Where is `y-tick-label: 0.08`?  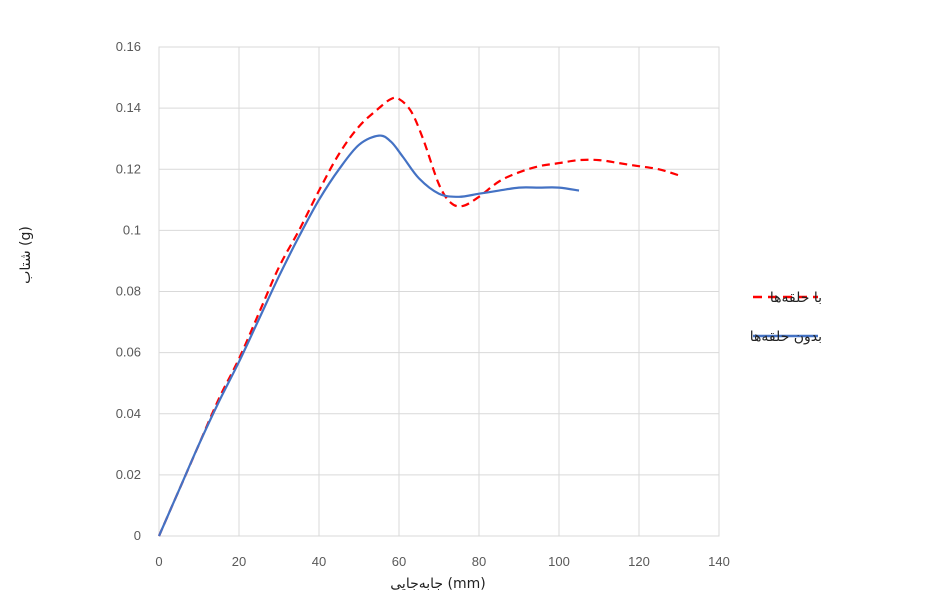
y-tick-label: 0.08 is located at coordinates (128, 291).